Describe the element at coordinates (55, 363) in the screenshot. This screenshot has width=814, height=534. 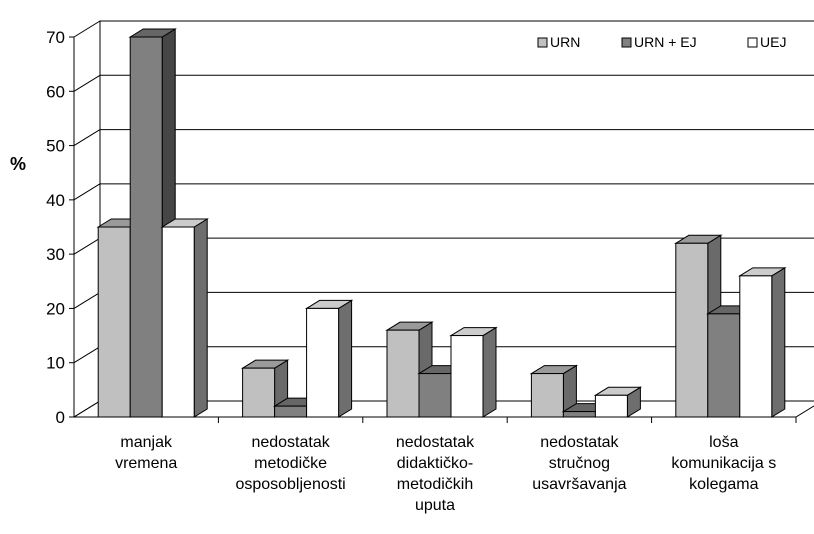
I see `y-tick-label: 10` at that location.